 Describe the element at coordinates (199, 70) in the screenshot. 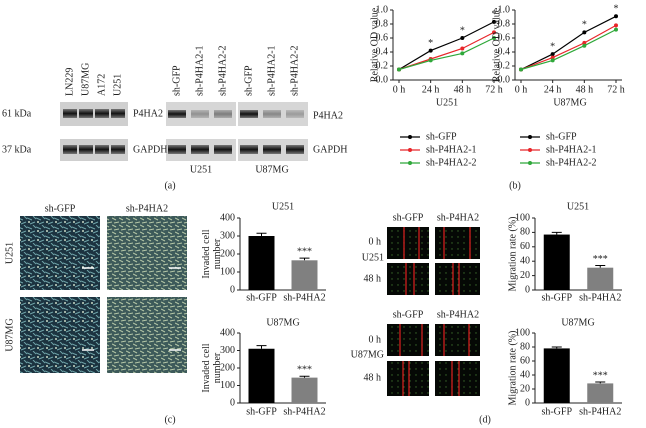

I see `lane-label: sh-P4HA2-1` at that location.